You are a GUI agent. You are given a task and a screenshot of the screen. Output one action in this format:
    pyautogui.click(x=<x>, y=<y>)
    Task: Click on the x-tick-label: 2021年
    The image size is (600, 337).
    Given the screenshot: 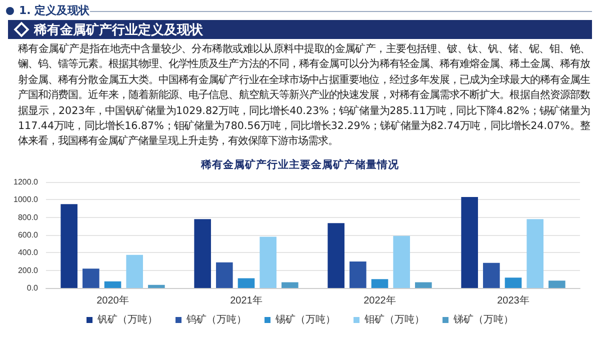 What is the action you would take?
    pyautogui.click(x=246, y=300)
    